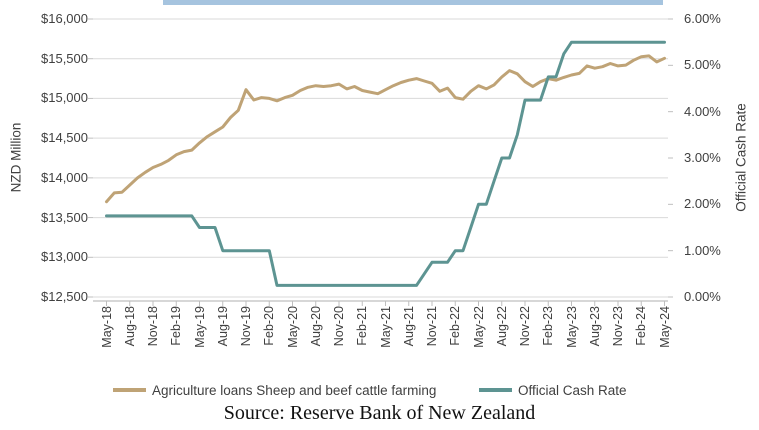 This screenshot has height=430, width=759. Describe the element at coordinates (408, 326) in the screenshot. I see `x-axis-tick-label: Aug-21` at that location.